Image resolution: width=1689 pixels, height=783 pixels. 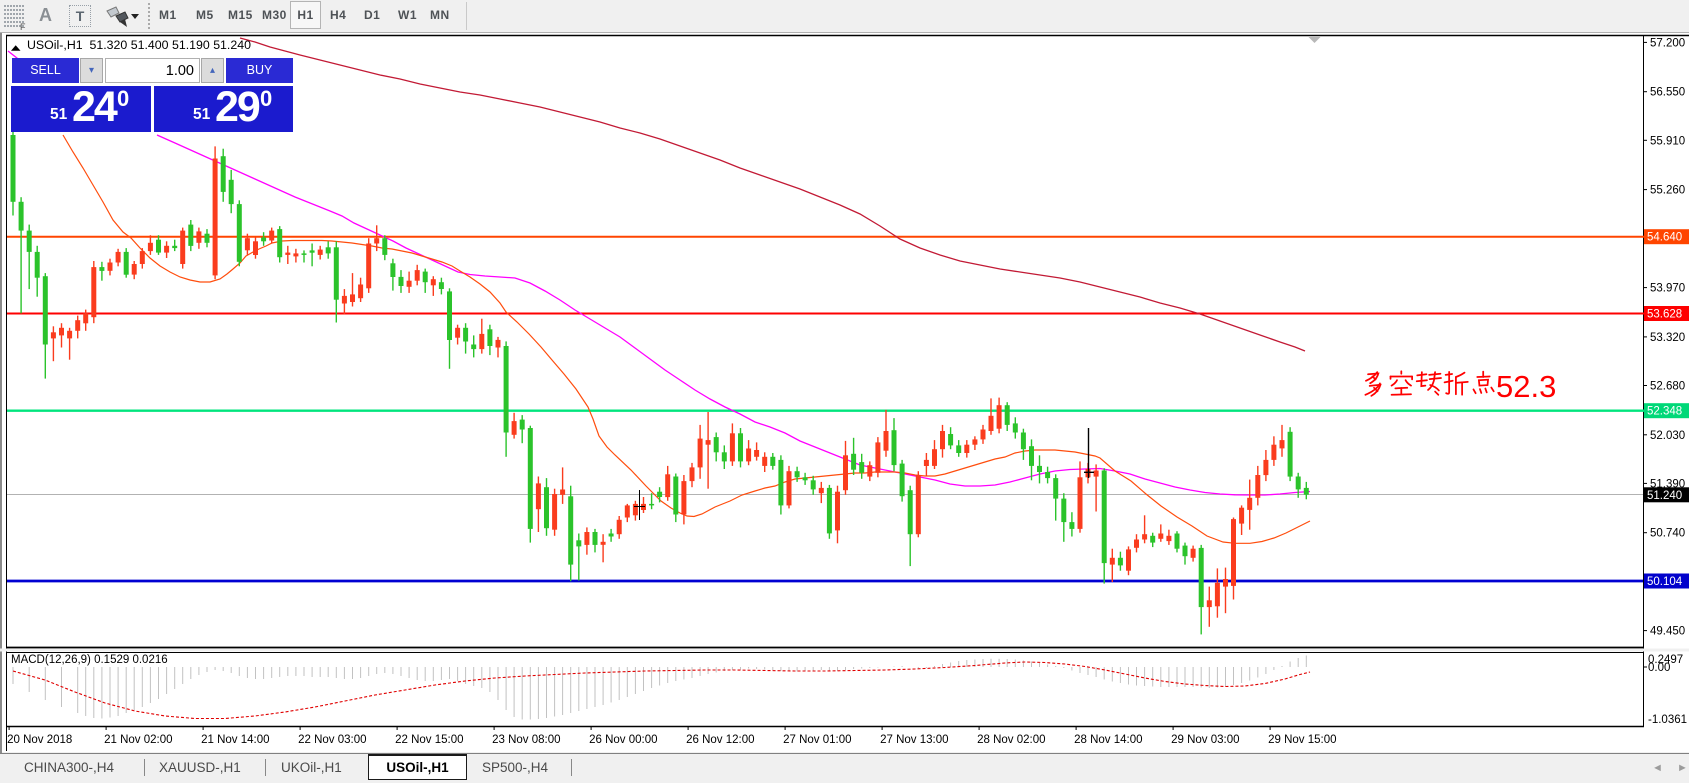 What do you see at coordinates (1664, 238) in the screenshot?
I see `svg-text: 54.640` at bounding box center [1664, 238].